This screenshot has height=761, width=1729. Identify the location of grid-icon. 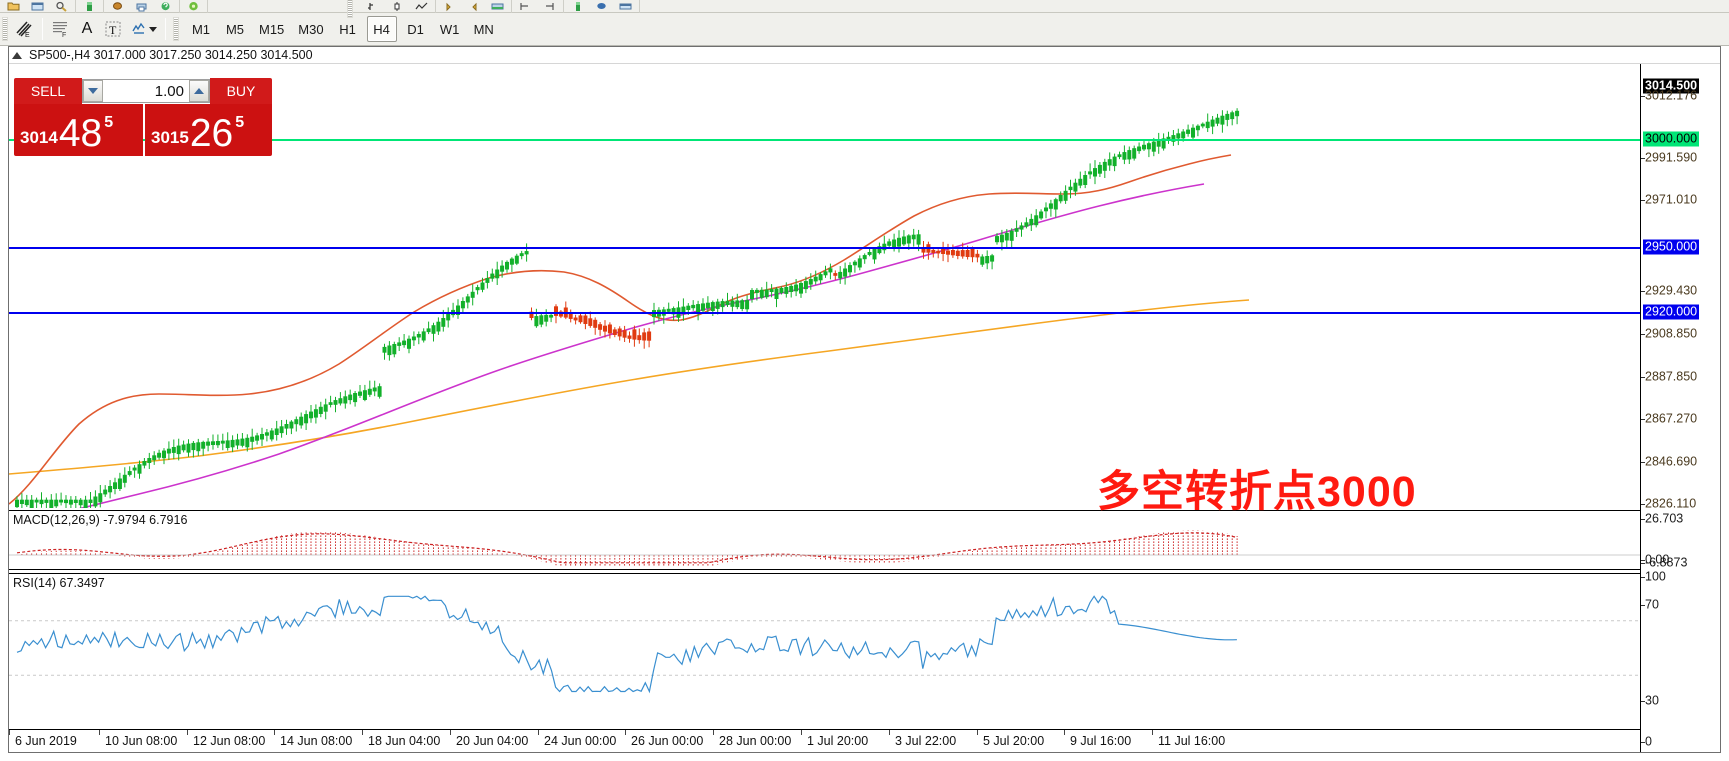
(89, 6).